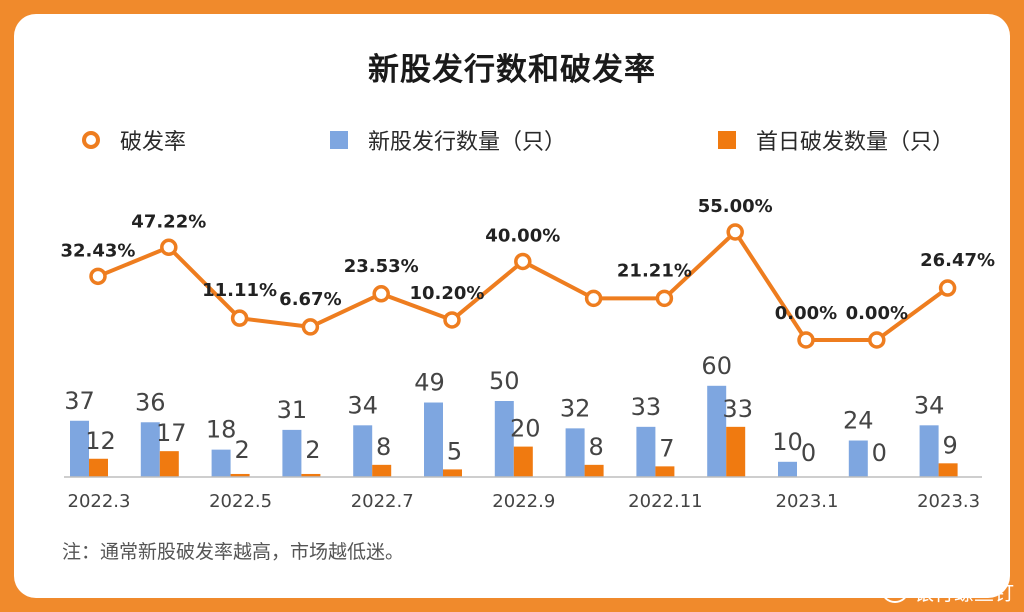 The width and height of the screenshot is (1024, 612). I want to click on rate-label: 23.53%, so click(381, 266).